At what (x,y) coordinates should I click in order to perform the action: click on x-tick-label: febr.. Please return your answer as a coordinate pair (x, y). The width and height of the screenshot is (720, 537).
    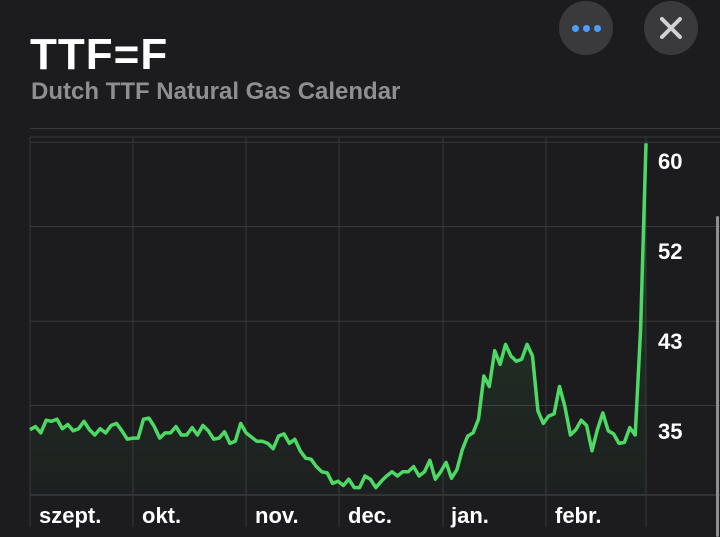
    Looking at the image, I should click on (578, 515).